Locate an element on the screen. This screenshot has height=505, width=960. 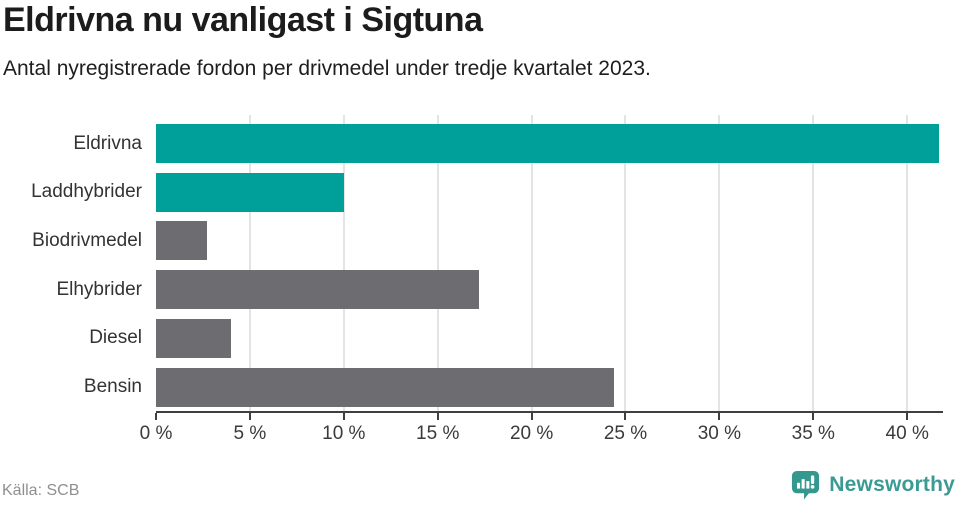
category-label-elhybrider: Elhybrider is located at coordinates (99, 289).